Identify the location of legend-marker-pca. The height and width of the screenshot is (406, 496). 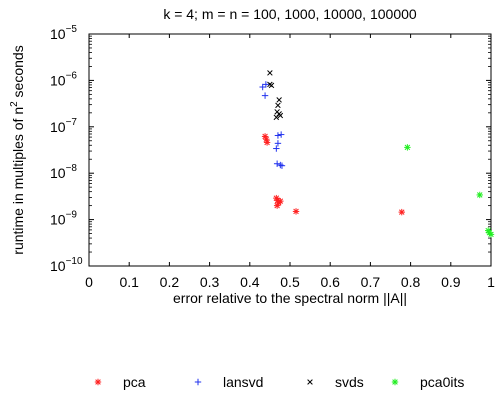
(98, 382).